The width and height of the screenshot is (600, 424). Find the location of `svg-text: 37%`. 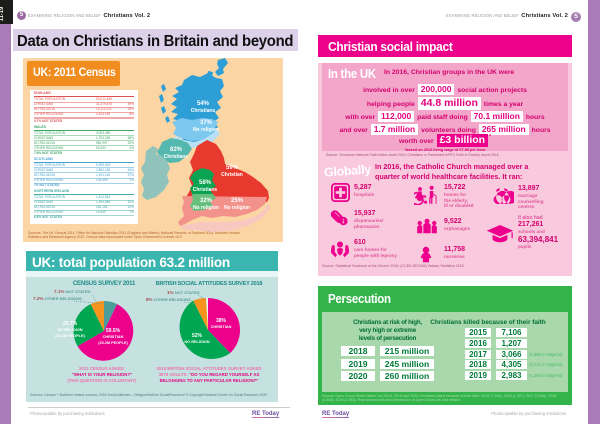

svg-text: 37% is located at coordinates (206, 123).